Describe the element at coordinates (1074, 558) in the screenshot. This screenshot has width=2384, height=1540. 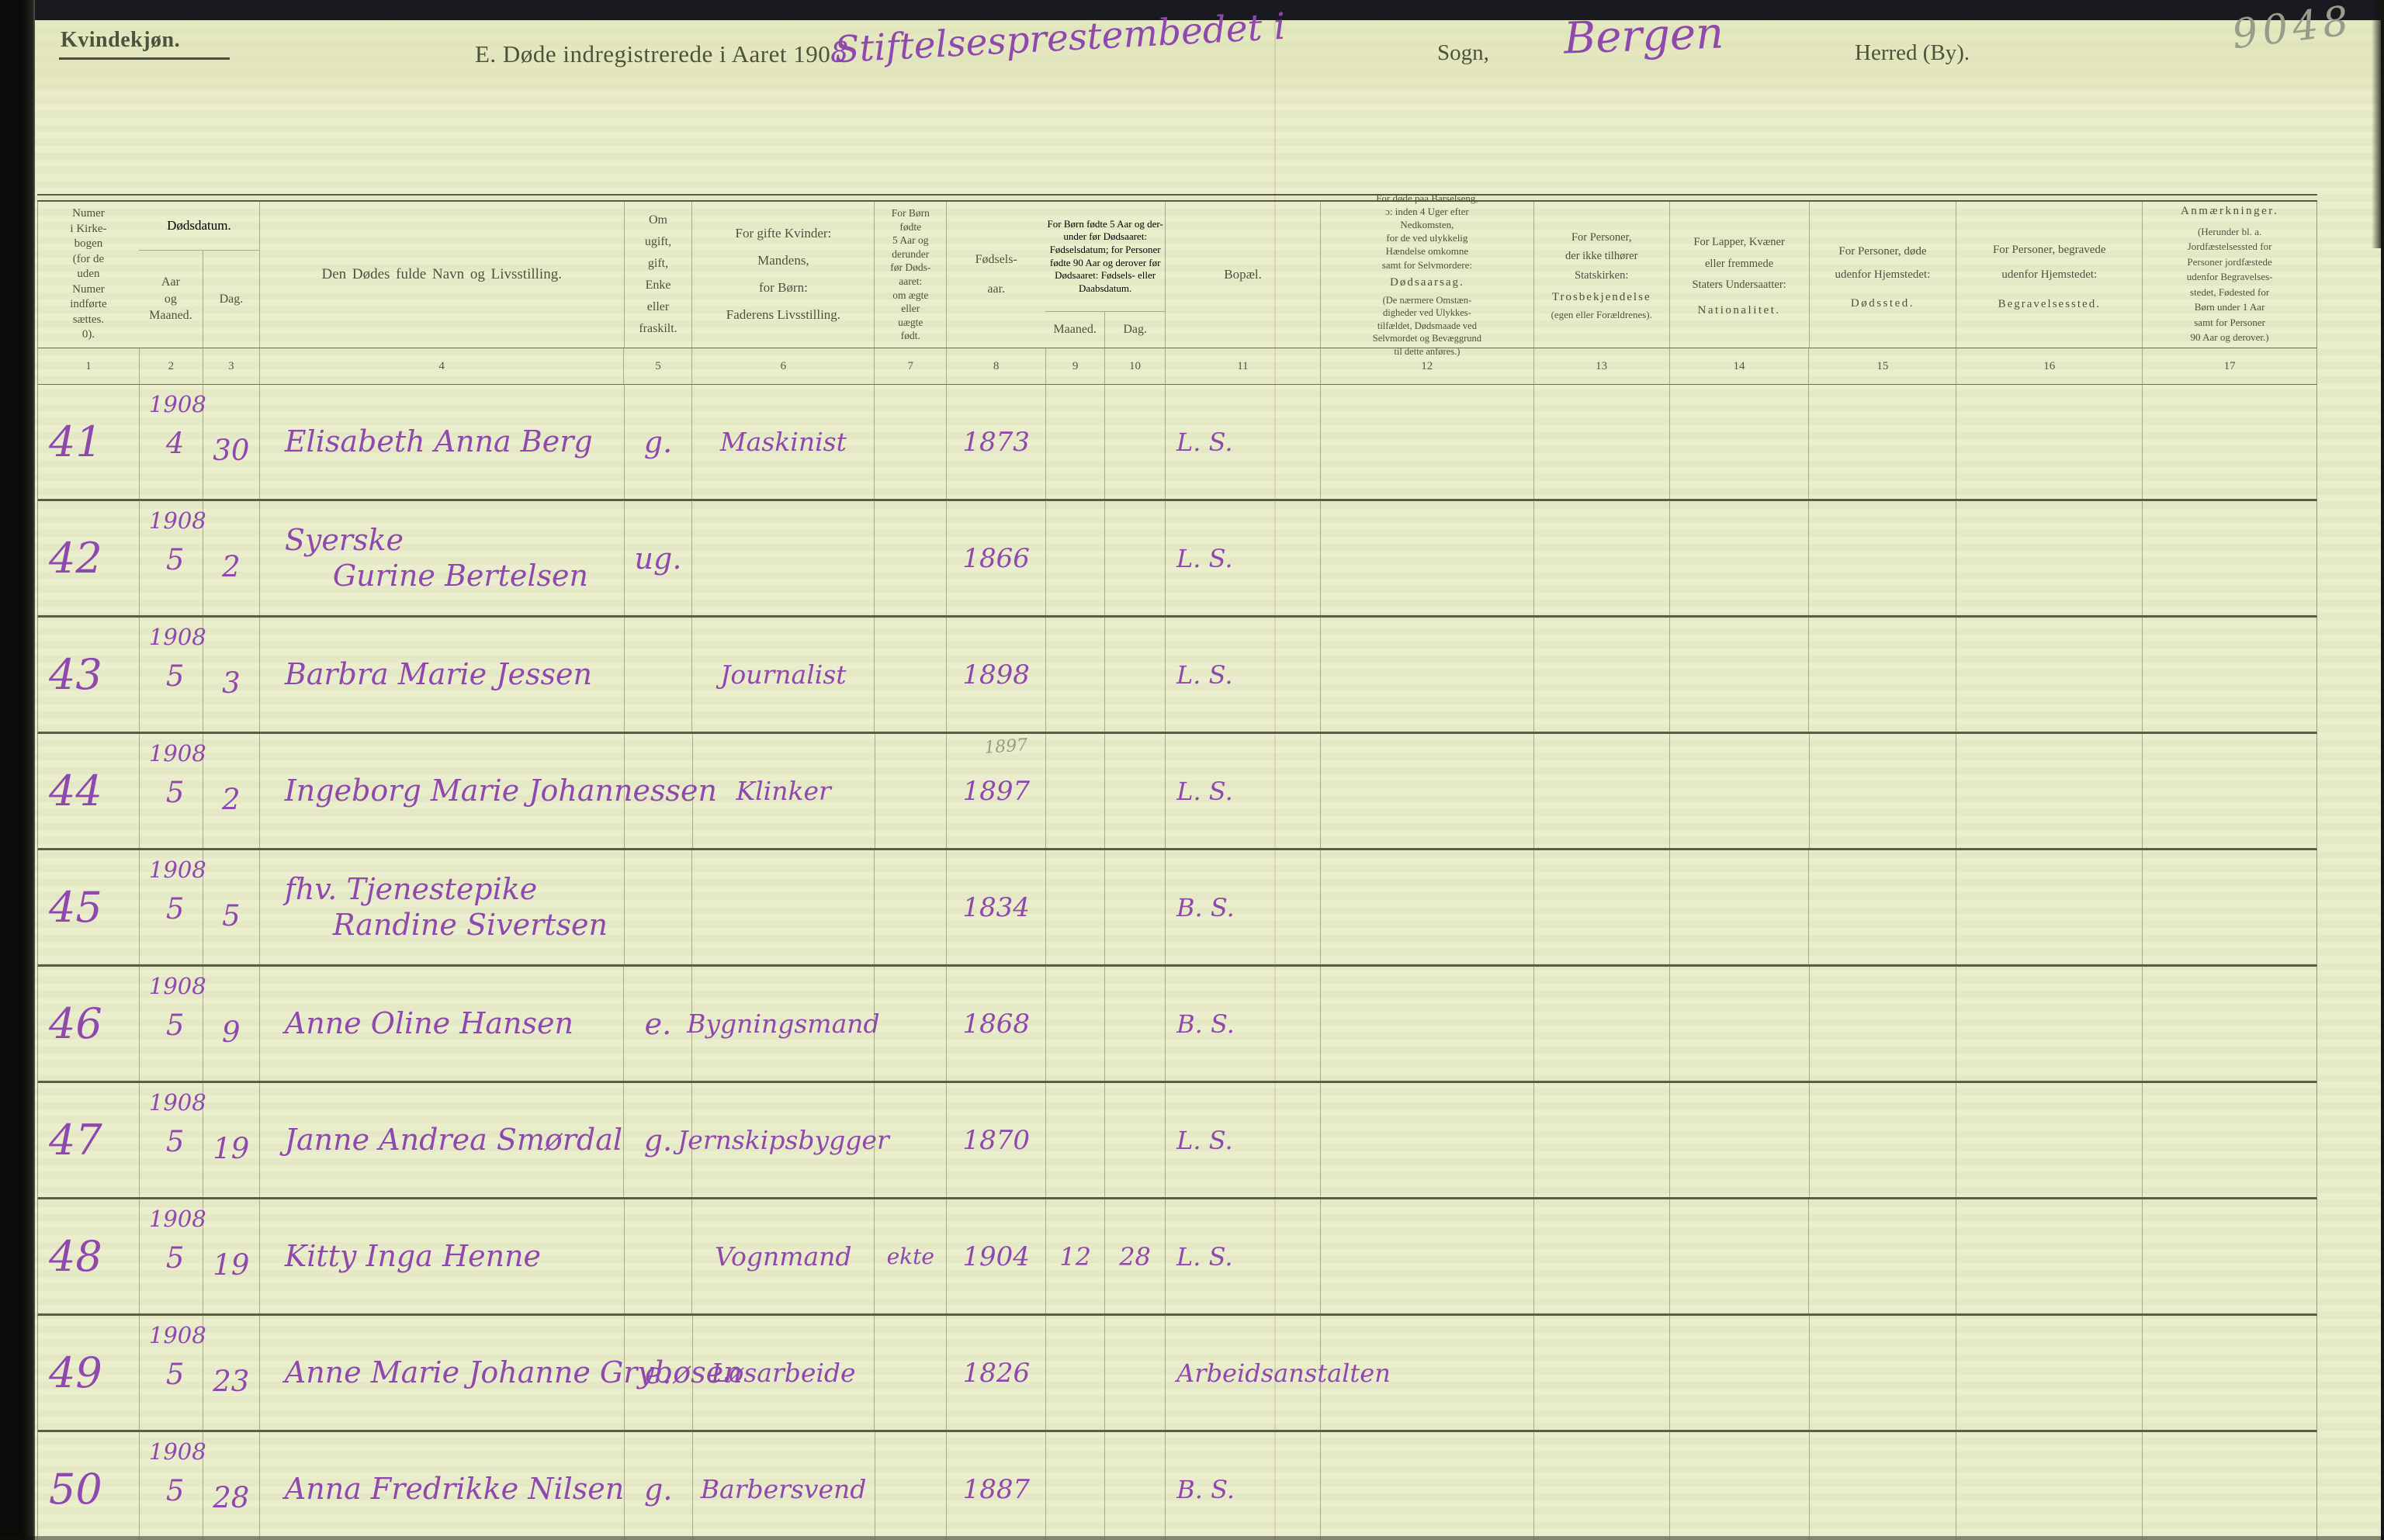
I see `cell-birth-month` at that location.